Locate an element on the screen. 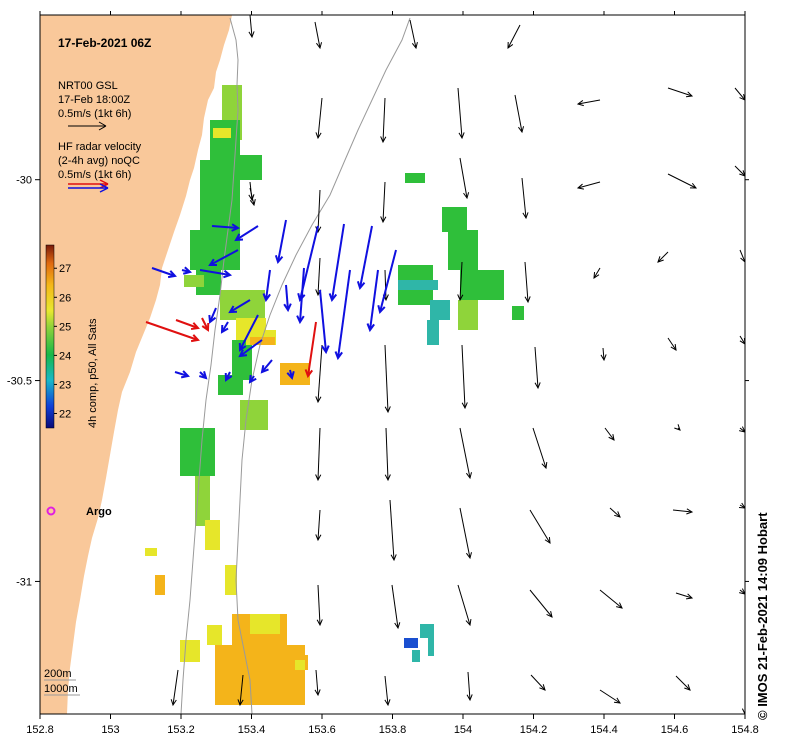 This screenshot has width=789, height=750. legend-model-arrow is located at coordinates (87, 126).